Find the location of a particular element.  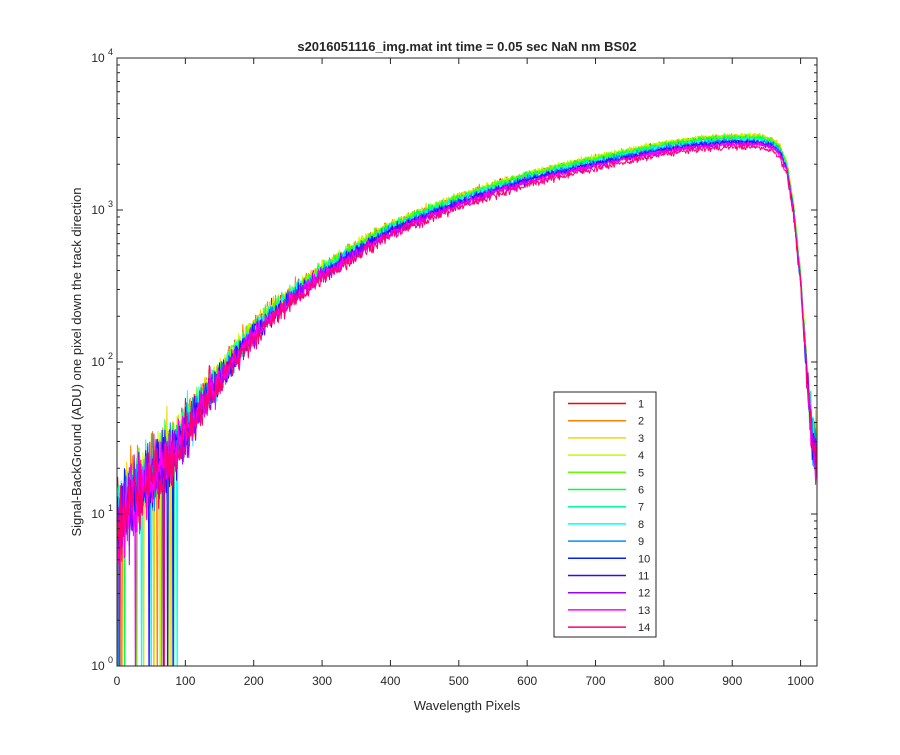

x-tick-label: 600 is located at coordinates (527, 681).